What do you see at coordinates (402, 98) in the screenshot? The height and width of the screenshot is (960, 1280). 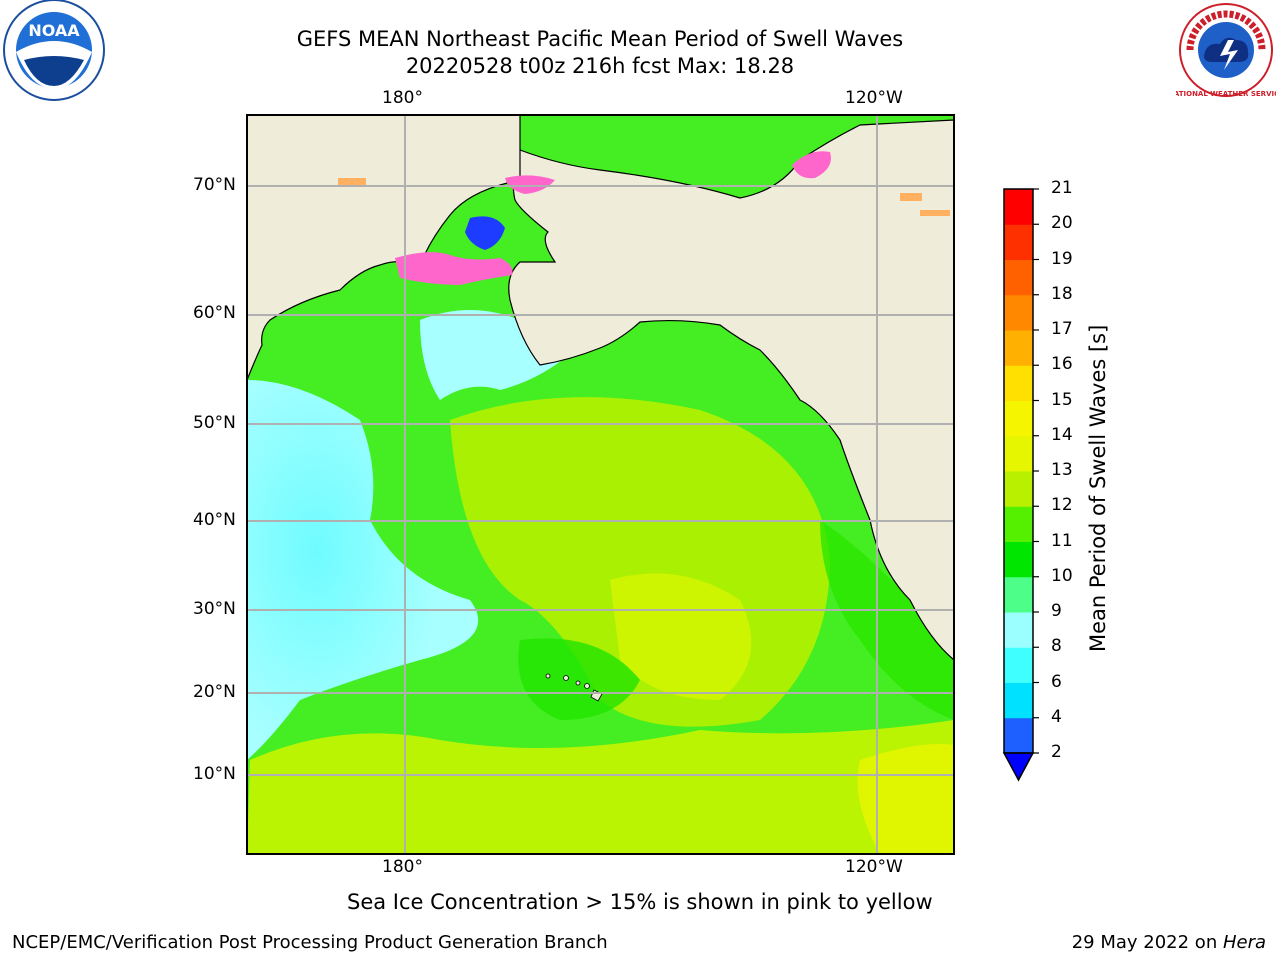 I see `lon-label-top-180: 180°` at bounding box center [402, 98].